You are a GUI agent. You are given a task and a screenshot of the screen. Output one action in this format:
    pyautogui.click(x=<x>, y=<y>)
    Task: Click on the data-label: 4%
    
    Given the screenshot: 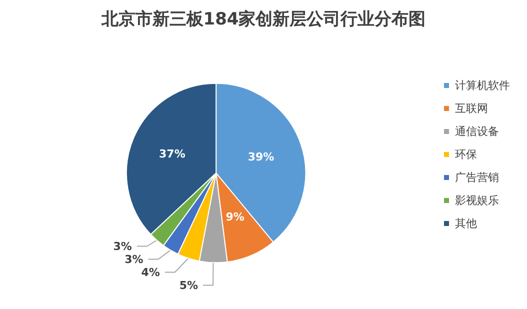 What is the action you would take?
    pyautogui.click(x=150, y=272)
    